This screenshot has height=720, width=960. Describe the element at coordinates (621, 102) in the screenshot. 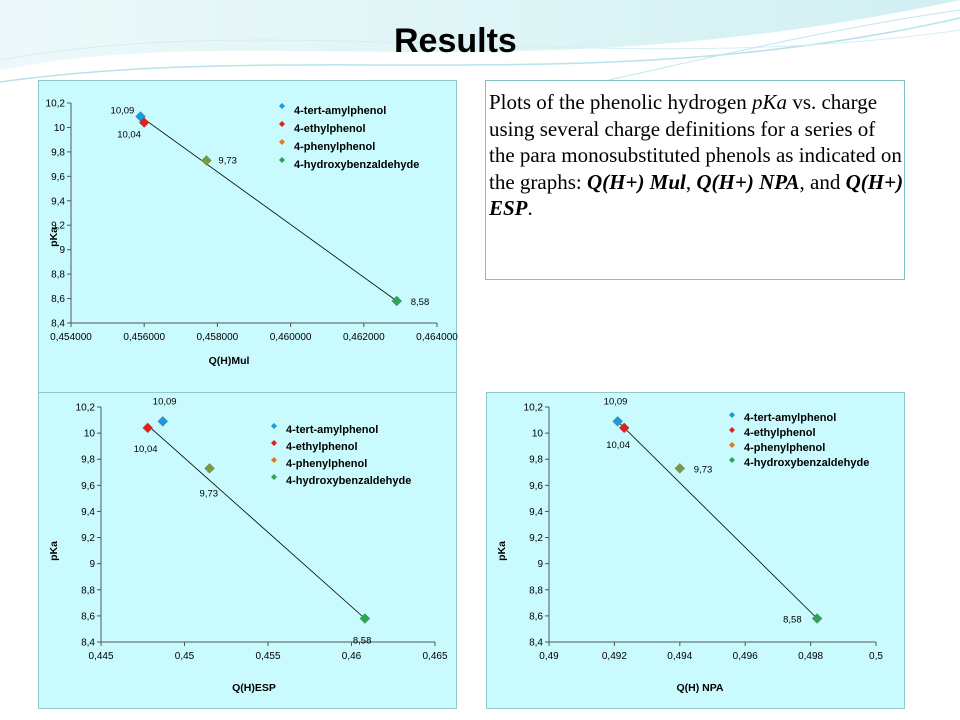

I see `description-text: Plots of the phenolic hydrogen` at that location.